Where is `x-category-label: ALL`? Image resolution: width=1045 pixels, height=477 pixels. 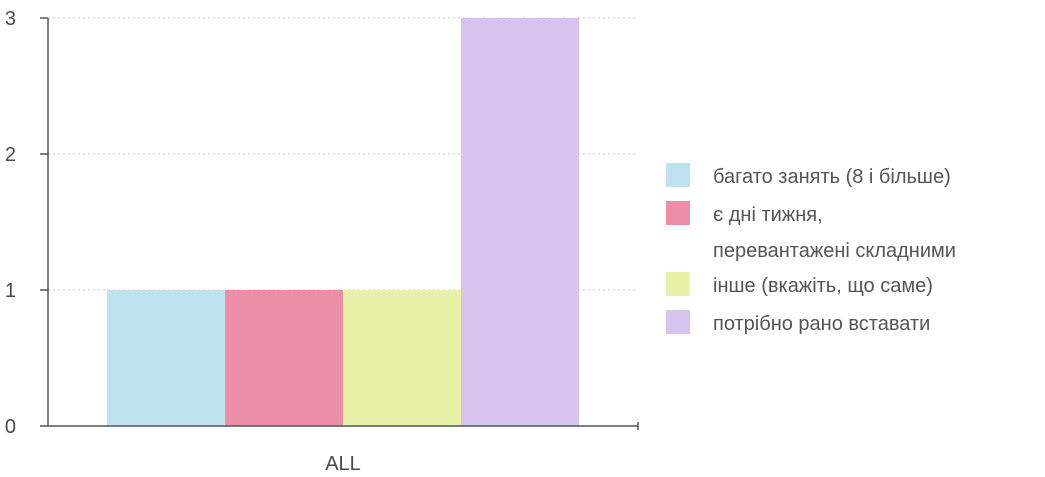 x-category-label: ALL is located at coordinates (343, 464).